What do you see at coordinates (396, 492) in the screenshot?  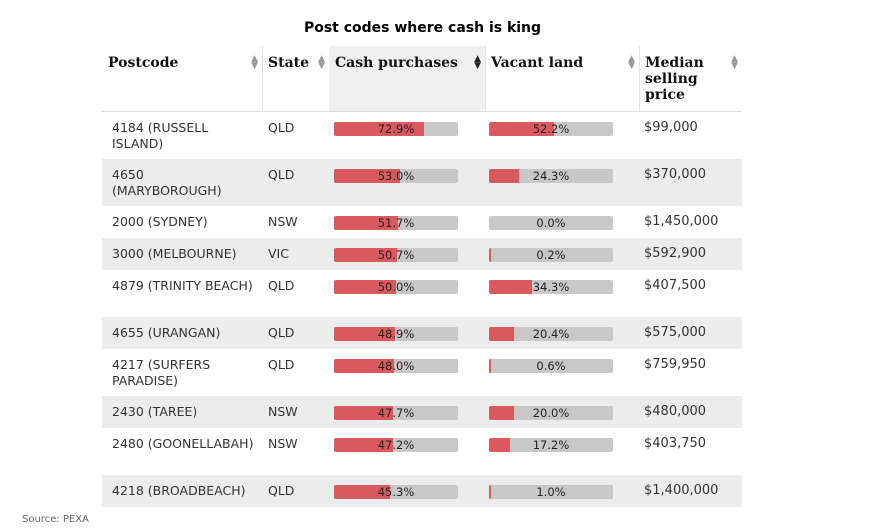 I see `cash-purchases-bar-label: 45.3%` at bounding box center [396, 492].